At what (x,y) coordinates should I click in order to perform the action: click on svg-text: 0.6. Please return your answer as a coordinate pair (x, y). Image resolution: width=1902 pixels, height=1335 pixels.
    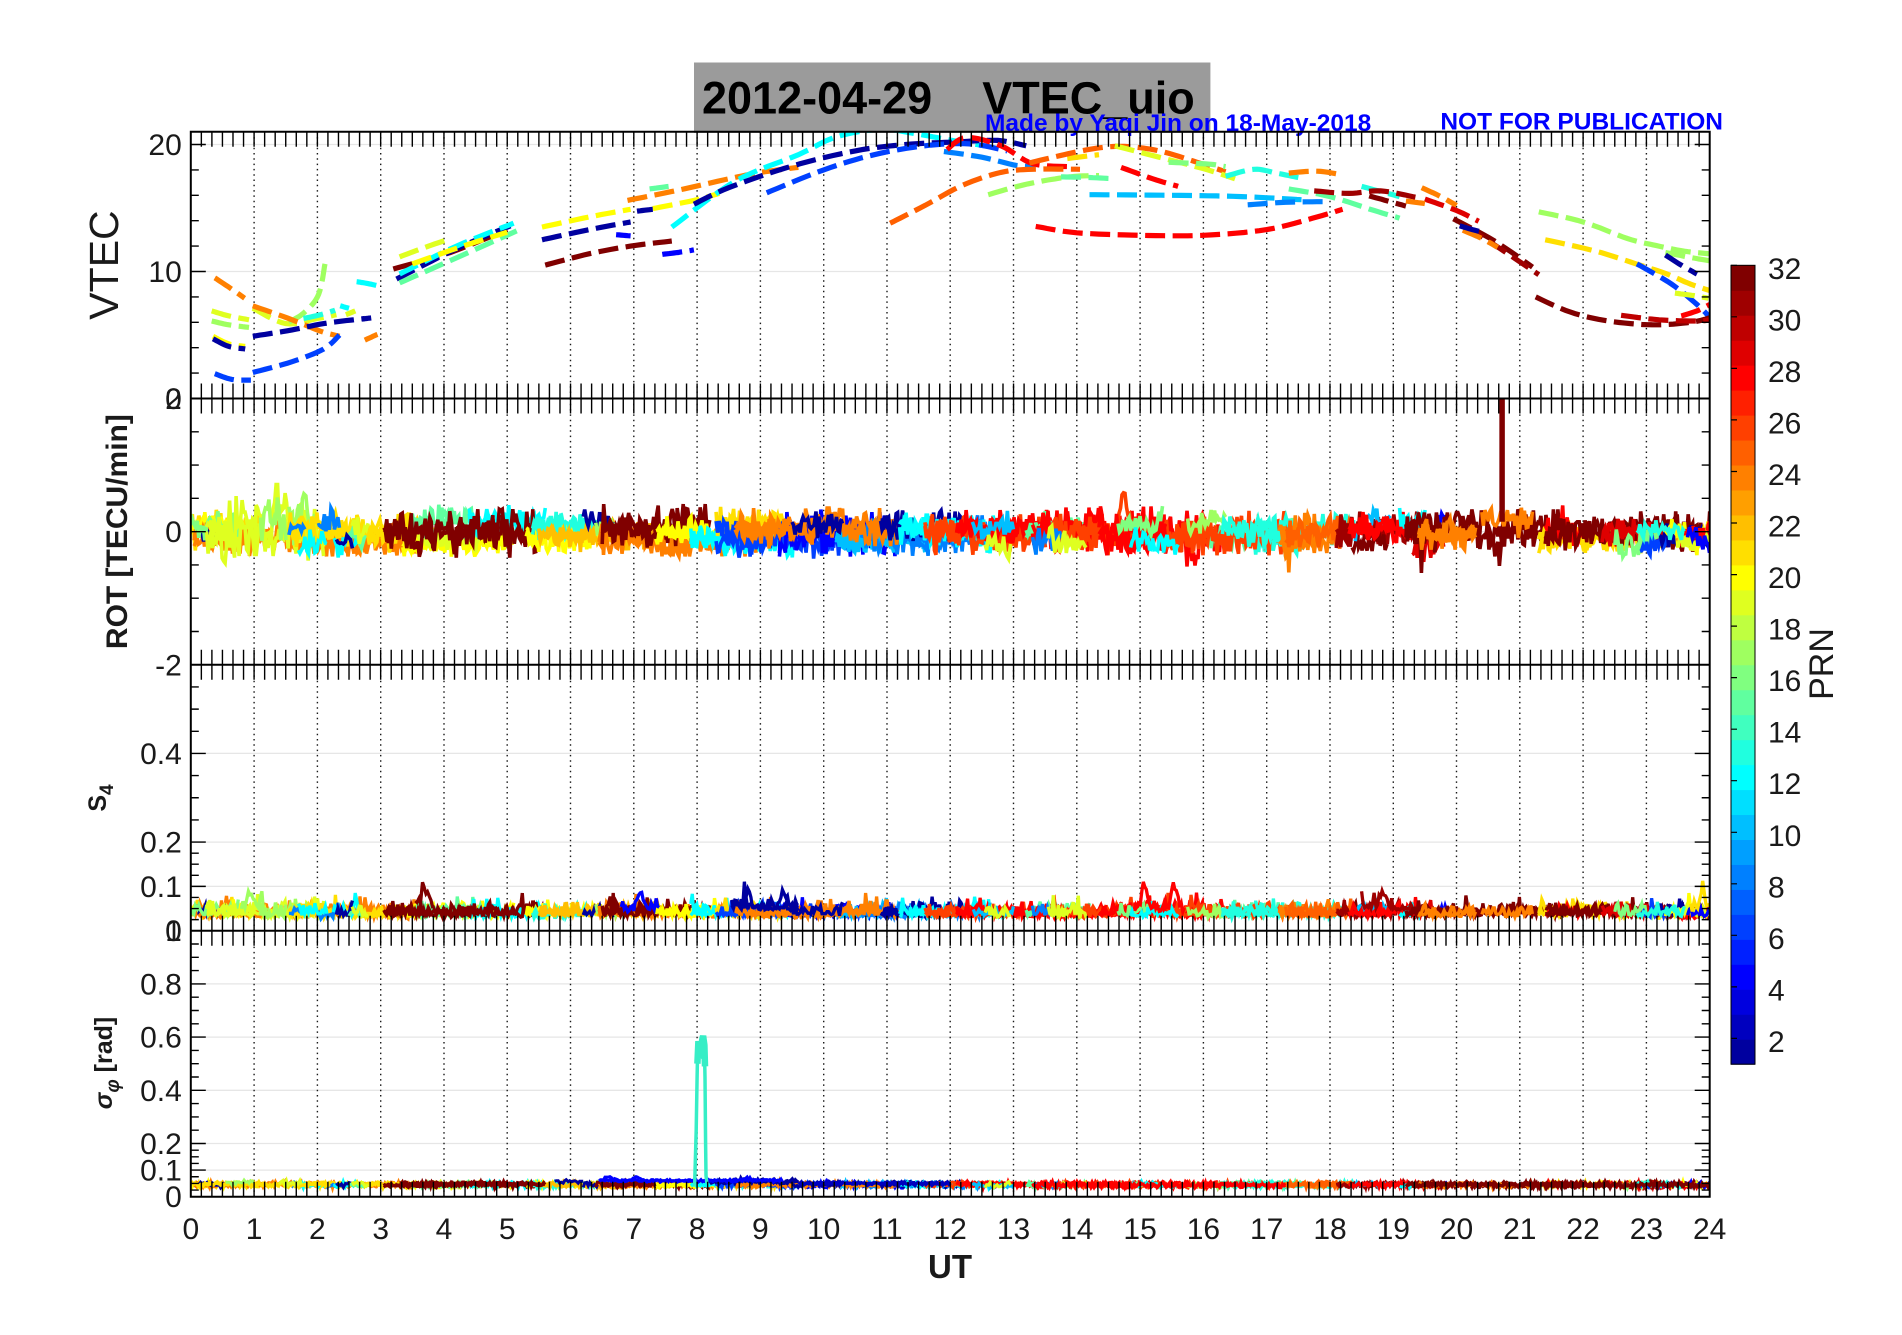
    Looking at the image, I should click on (161, 1038).